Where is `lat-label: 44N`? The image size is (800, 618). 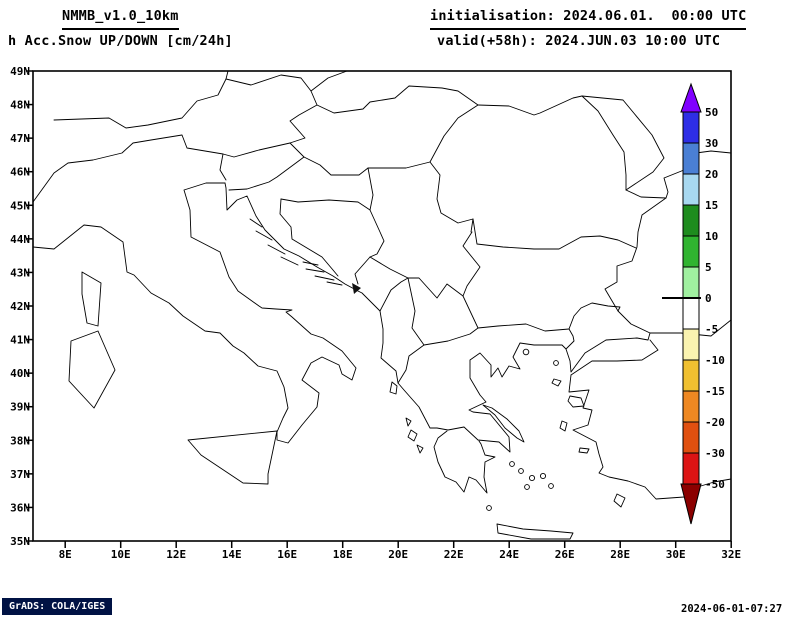 lat-label: 44N is located at coordinates (20, 239).